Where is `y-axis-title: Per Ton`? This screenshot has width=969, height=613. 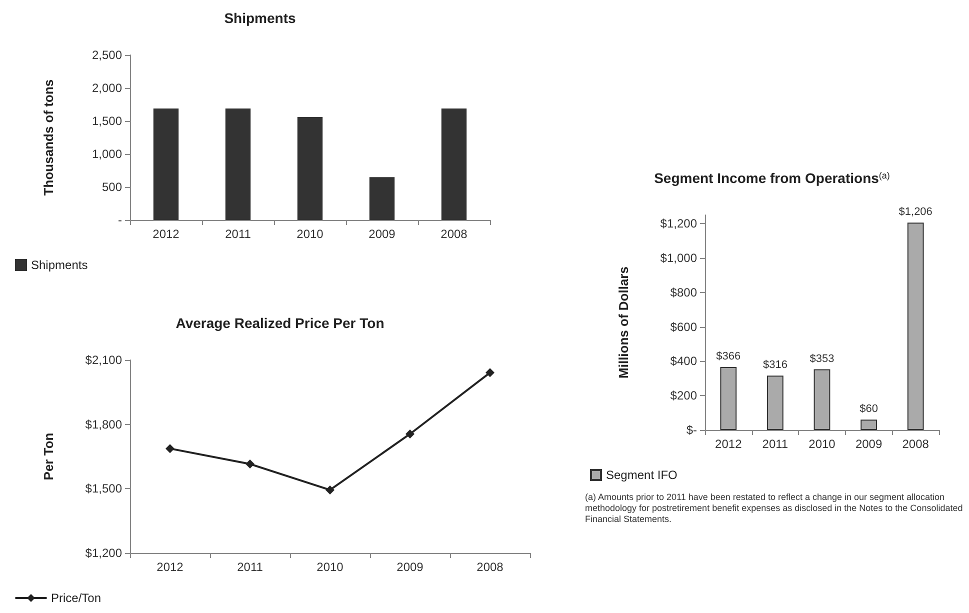
y-axis-title: Per Ton is located at coordinates (48, 456).